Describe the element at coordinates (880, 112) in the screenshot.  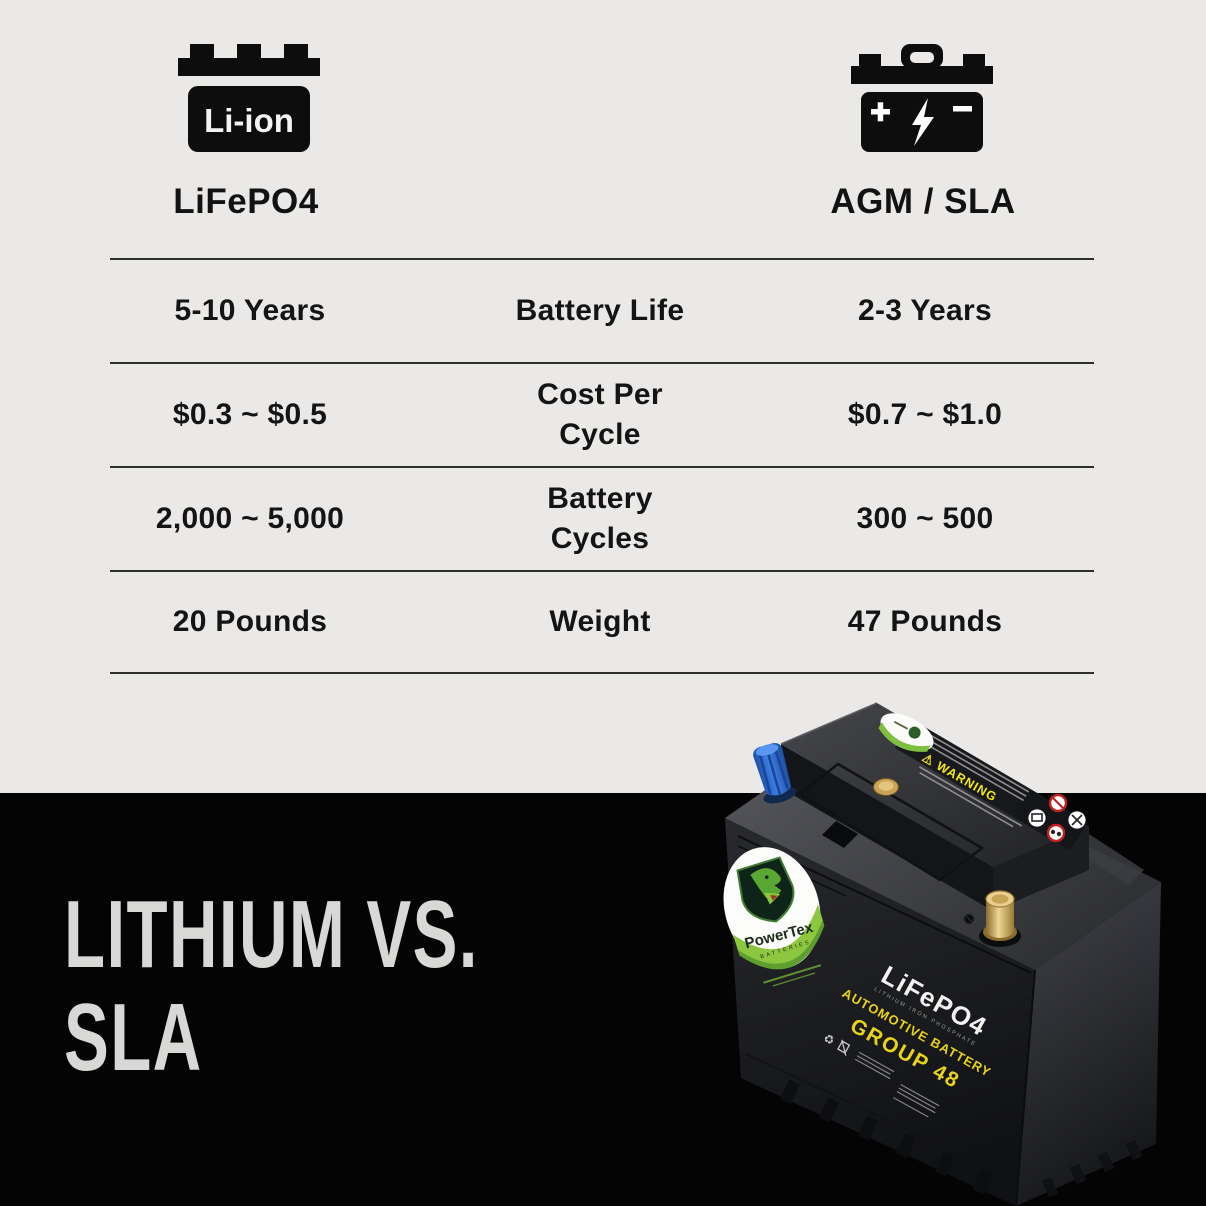
I see `plus-symbol` at that location.